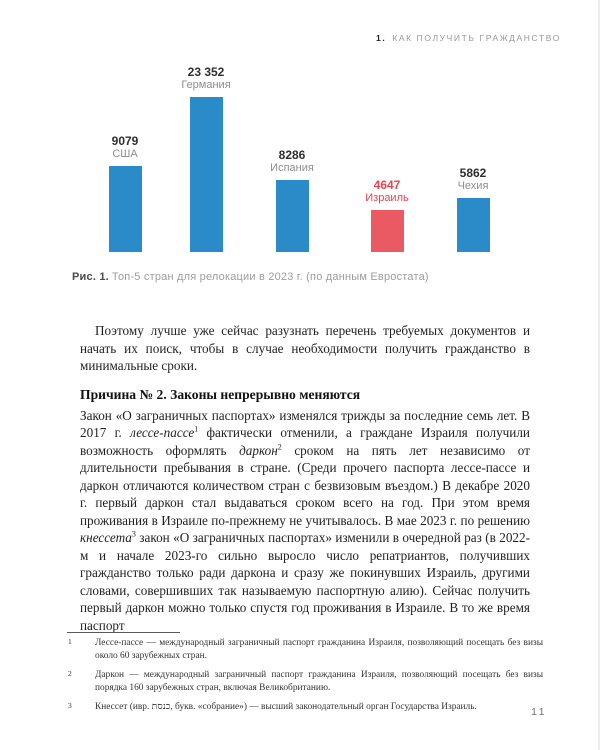  Describe the element at coordinates (473, 173) in the screenshot. I see `bar-value-label: 5862` at that location.